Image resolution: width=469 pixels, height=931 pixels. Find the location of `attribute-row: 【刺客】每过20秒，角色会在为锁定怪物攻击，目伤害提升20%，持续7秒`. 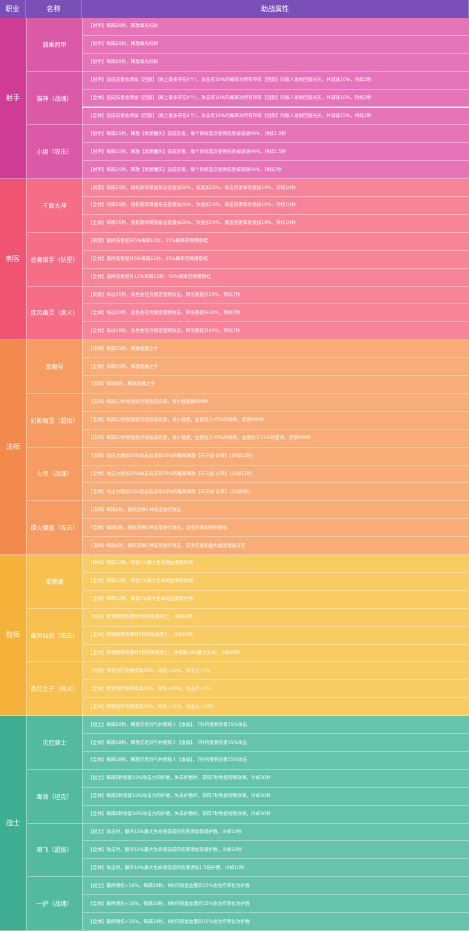

attribute-row: 【刺客】每过20秒，角色会在为锁定怪物攻击，目伤害提升20%，持续7秒 is located at coordinates (275, 295).